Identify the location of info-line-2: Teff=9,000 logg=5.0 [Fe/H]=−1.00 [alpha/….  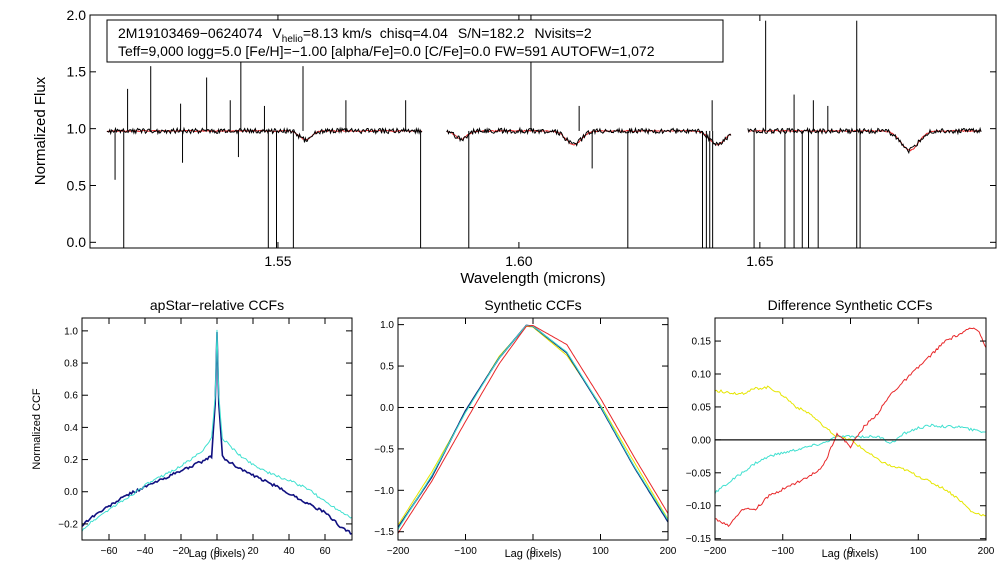
(386, 51).